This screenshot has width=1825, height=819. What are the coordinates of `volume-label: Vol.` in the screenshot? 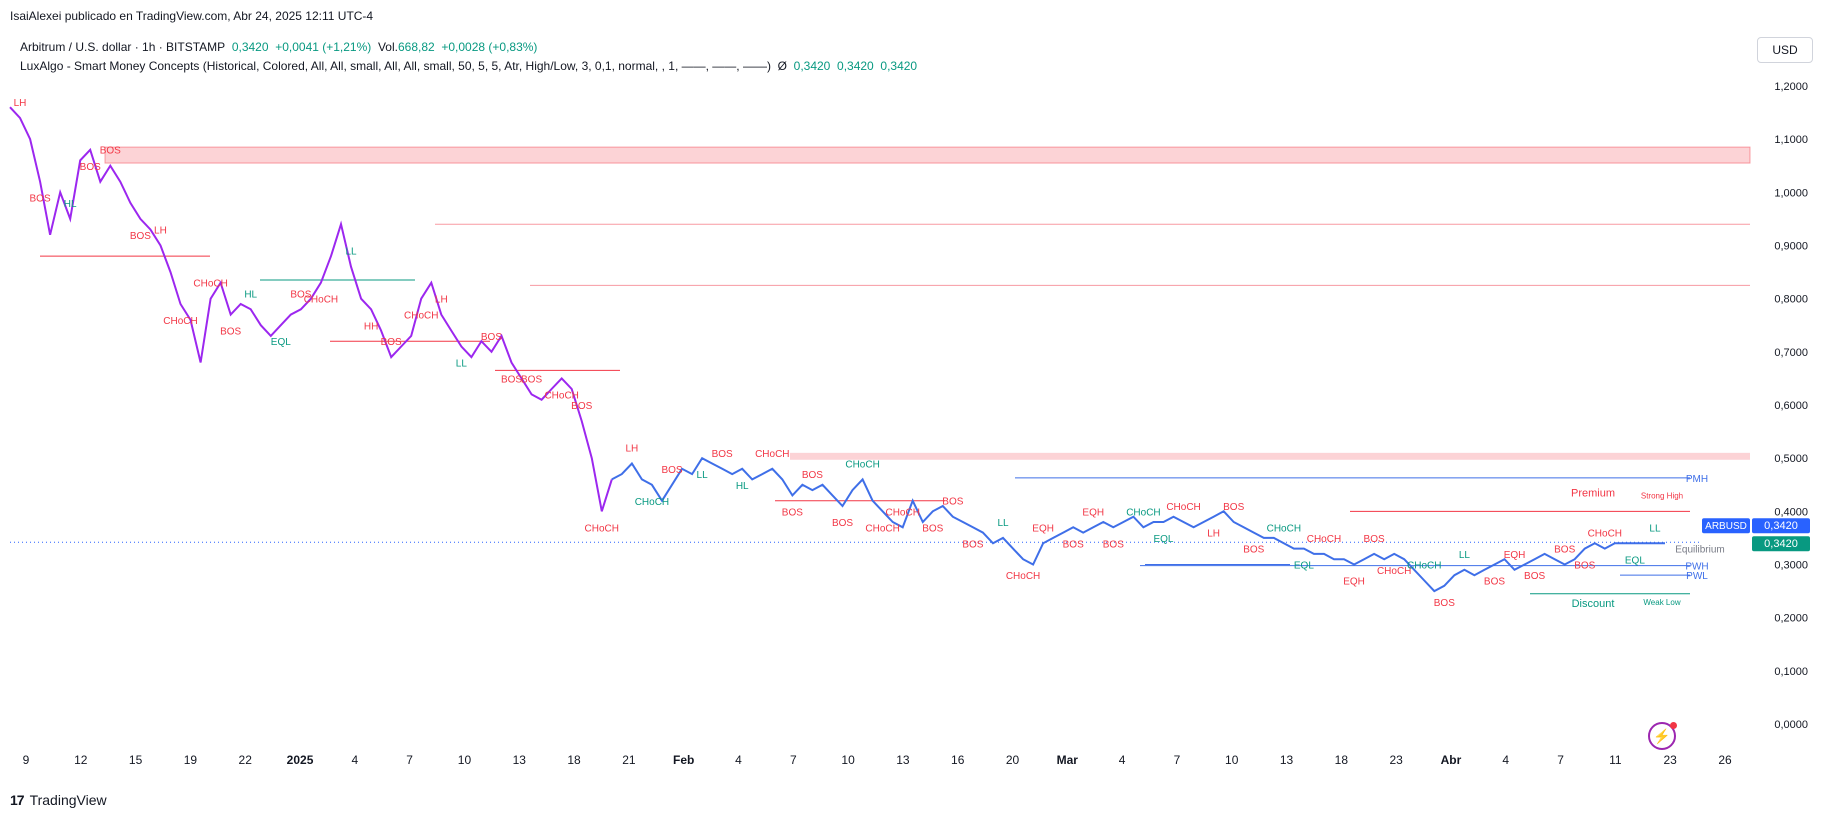 It's located at (387, 47).